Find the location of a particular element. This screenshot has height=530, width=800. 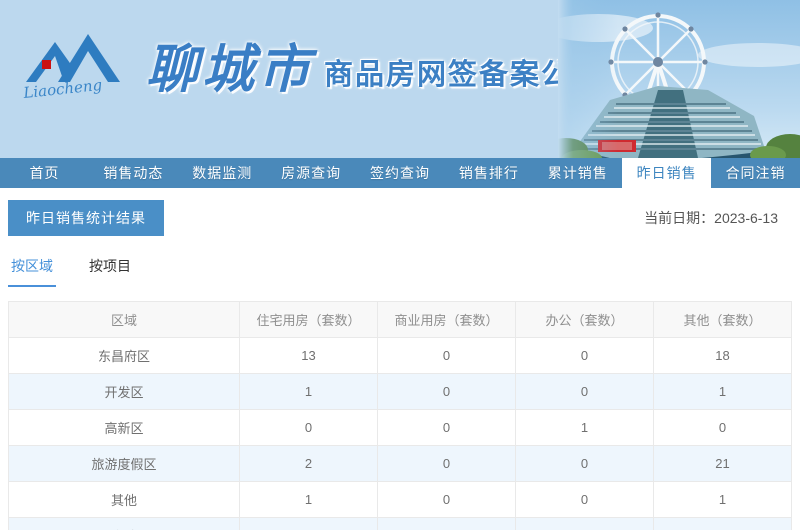

col-header-other: 其他（套数） is located at coordinates (722, 319).